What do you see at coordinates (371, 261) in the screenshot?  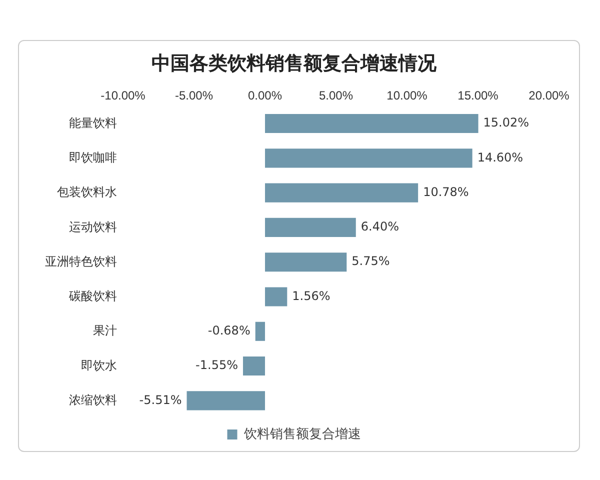 I see `data-label: 5.75%` at bounding box center [371, 261].